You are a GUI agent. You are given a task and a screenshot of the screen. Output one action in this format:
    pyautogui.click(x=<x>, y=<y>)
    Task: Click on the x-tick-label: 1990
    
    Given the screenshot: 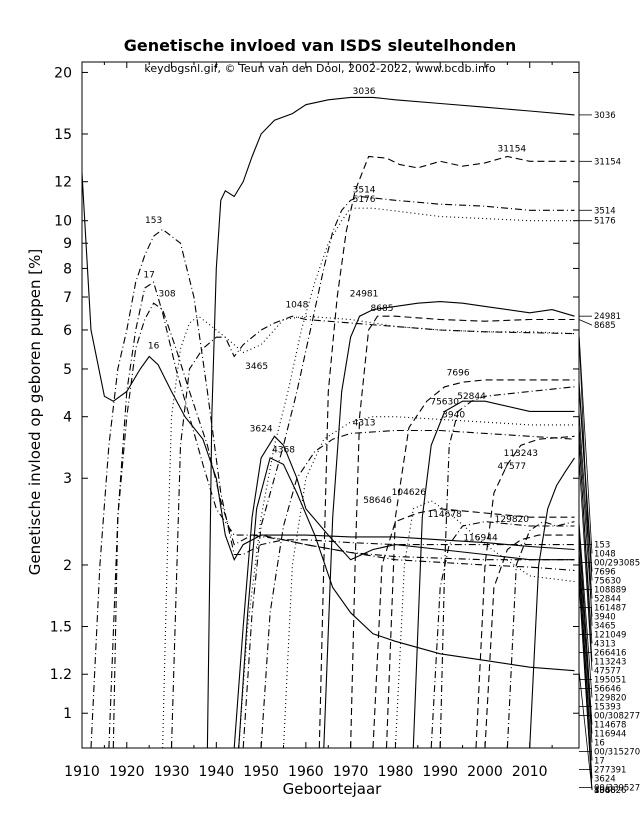 What is the action you would take?
    pyautogui.click(x=440, y=772)
    